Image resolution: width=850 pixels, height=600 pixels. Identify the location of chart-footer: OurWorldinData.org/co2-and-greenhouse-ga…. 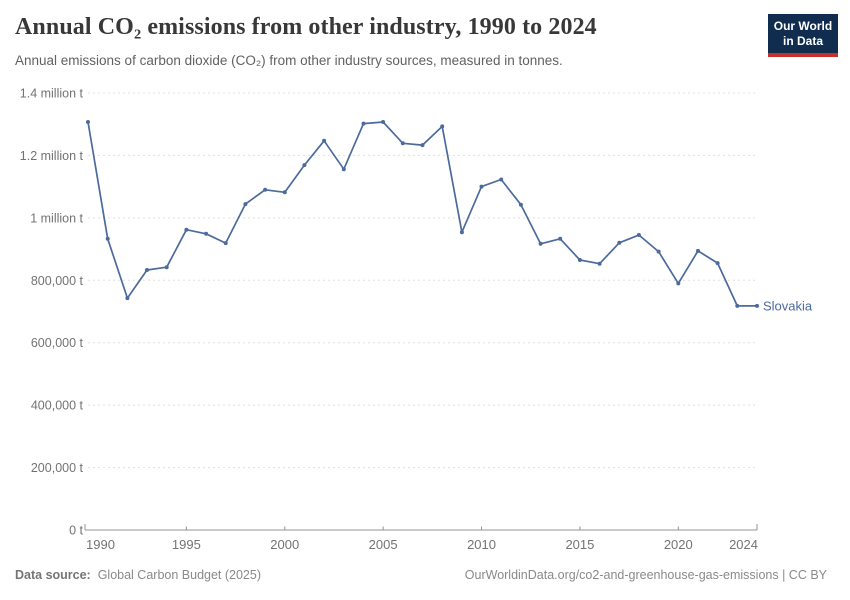
(421, 575).